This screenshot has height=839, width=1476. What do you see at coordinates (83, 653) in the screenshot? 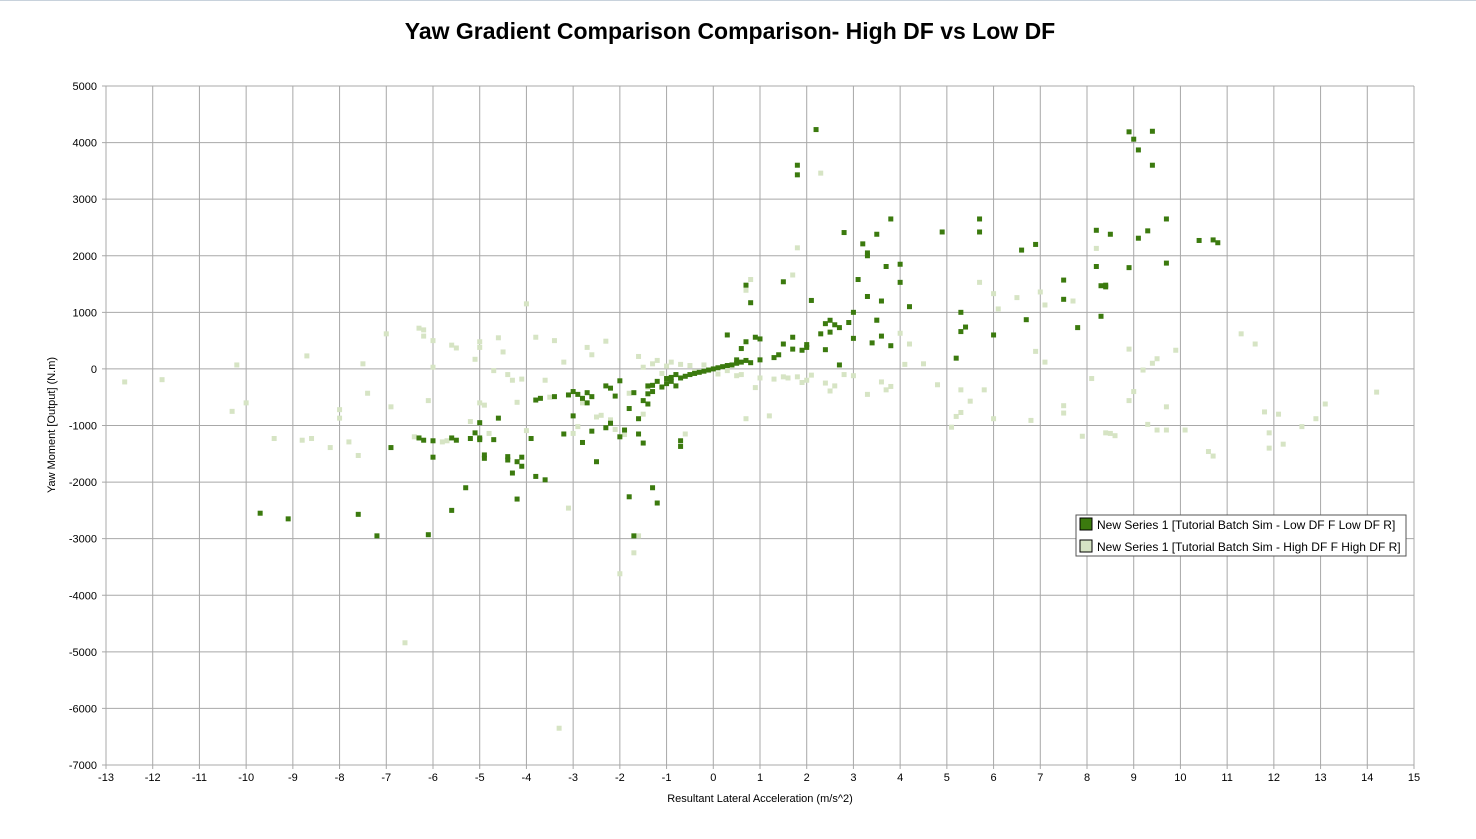
I see `y-tick-label: -5000` at bounding box center [83, 653].